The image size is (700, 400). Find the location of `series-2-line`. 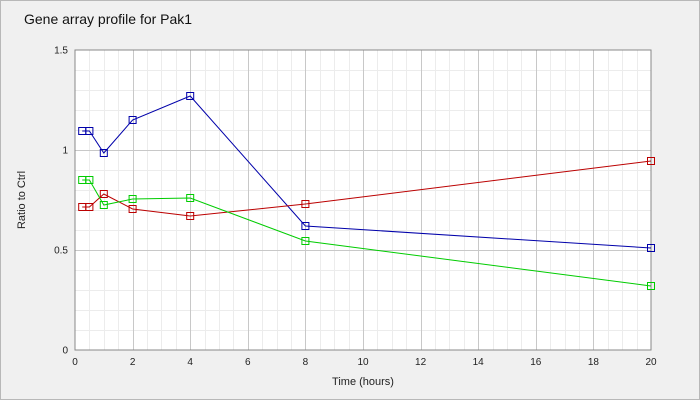

series-2-line is located at coordinates (367, 188).